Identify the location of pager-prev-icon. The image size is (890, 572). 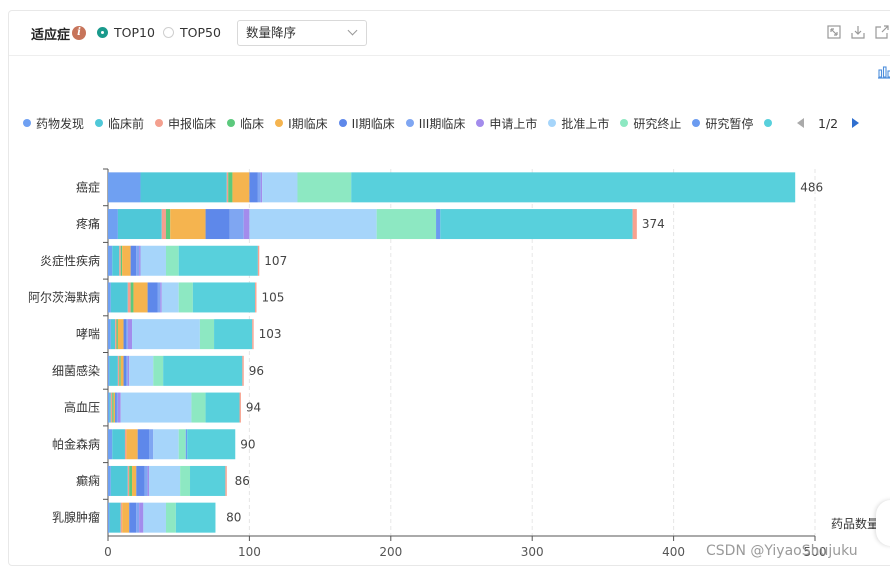
(800, 123).